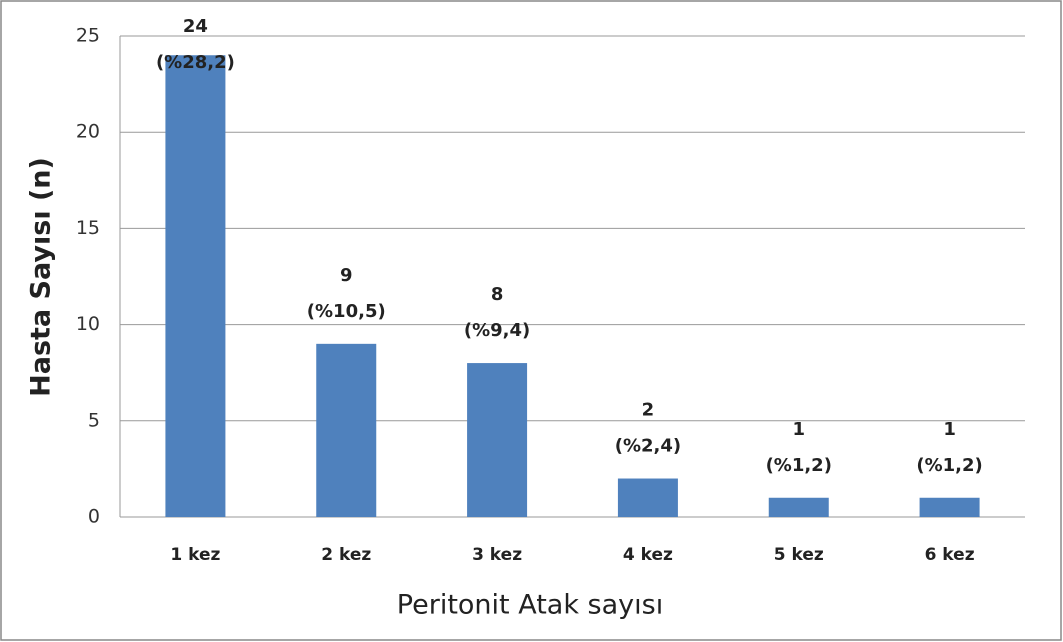 Image resolution: width=1063 pixels, height=642 pixels. What do you see at coordinates (346, 311) in the screenshot?
I see `percent-label: (%10,5)` at bounding box center [346, 311].